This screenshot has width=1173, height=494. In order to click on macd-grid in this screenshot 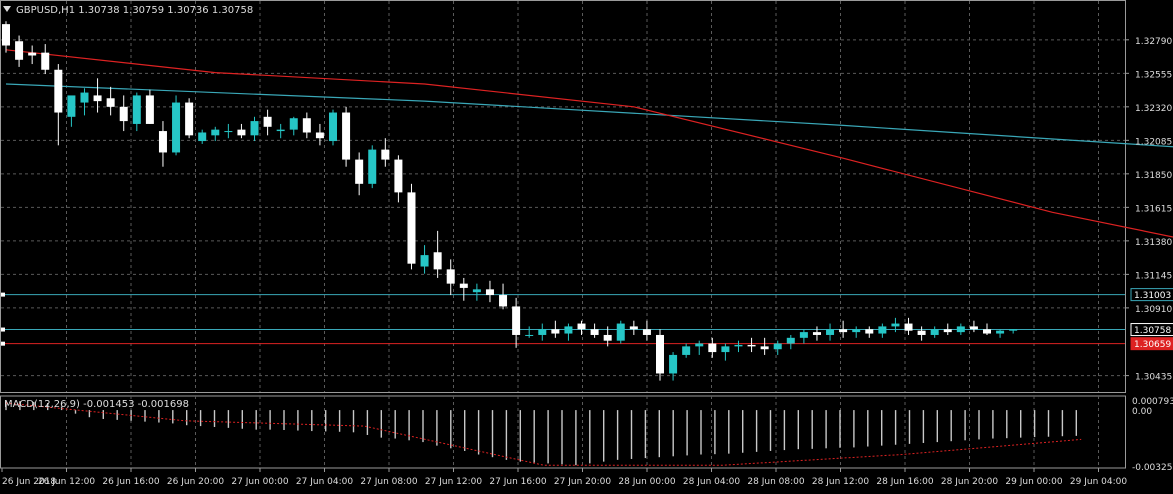, I will do `click(582, 432)`.